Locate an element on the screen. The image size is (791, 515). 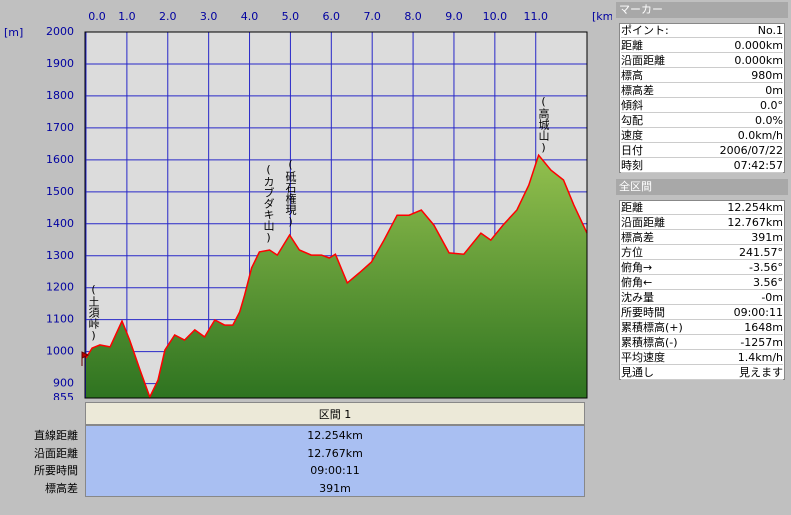
section-body is located at coordinates (335, 461).